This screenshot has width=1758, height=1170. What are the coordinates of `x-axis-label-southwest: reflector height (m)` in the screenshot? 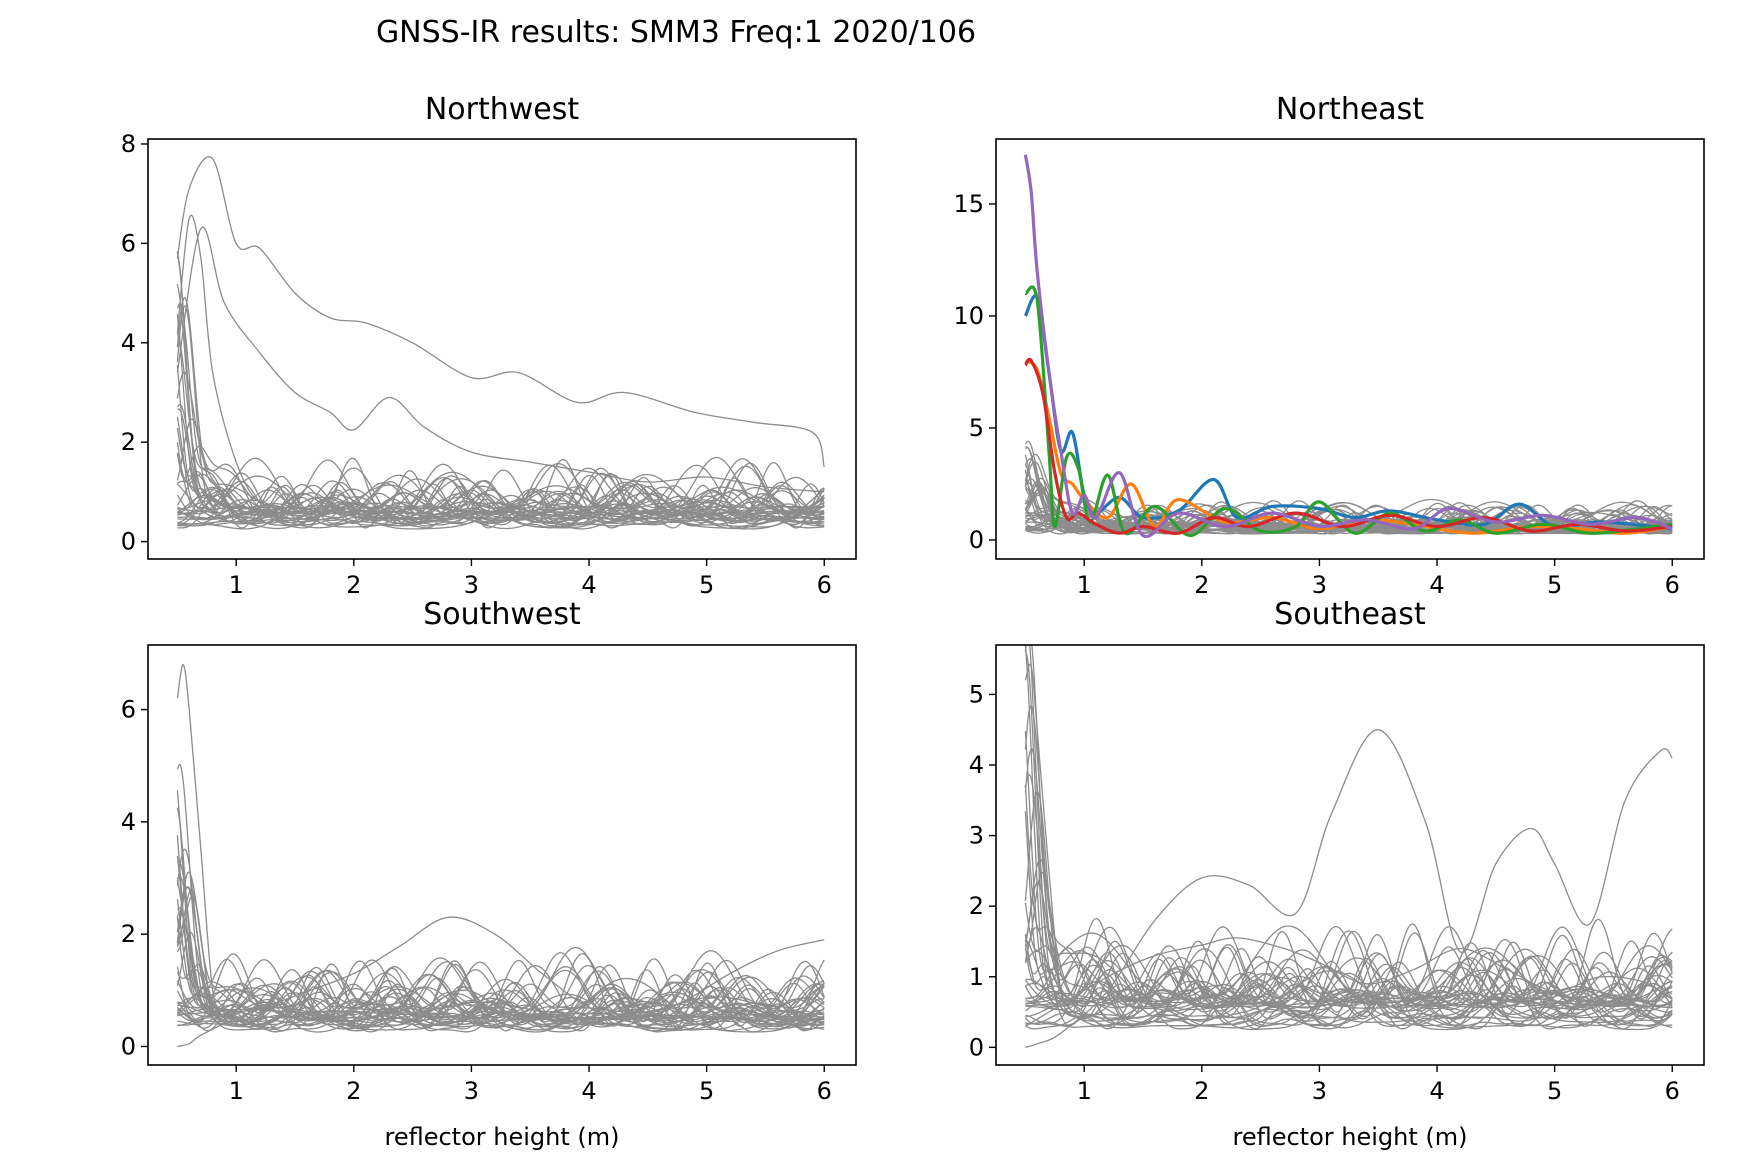 It's located at (501, 1137).